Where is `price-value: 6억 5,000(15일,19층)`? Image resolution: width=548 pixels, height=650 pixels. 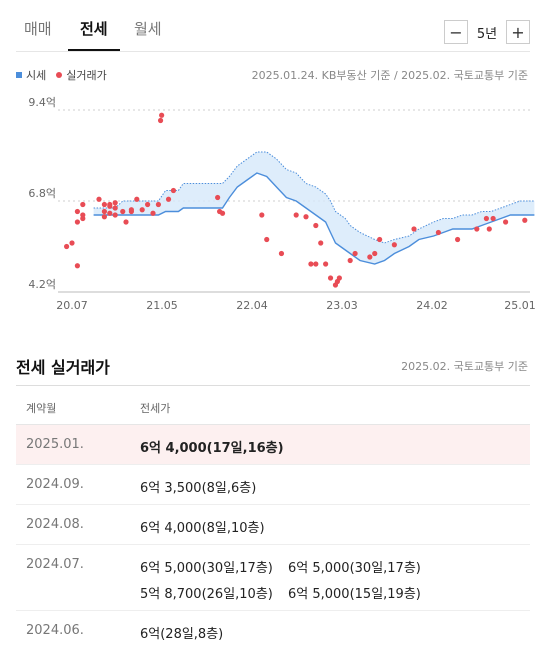 price-value: 6억 5,000(15일,19층) is located at coordinates (354, 594).